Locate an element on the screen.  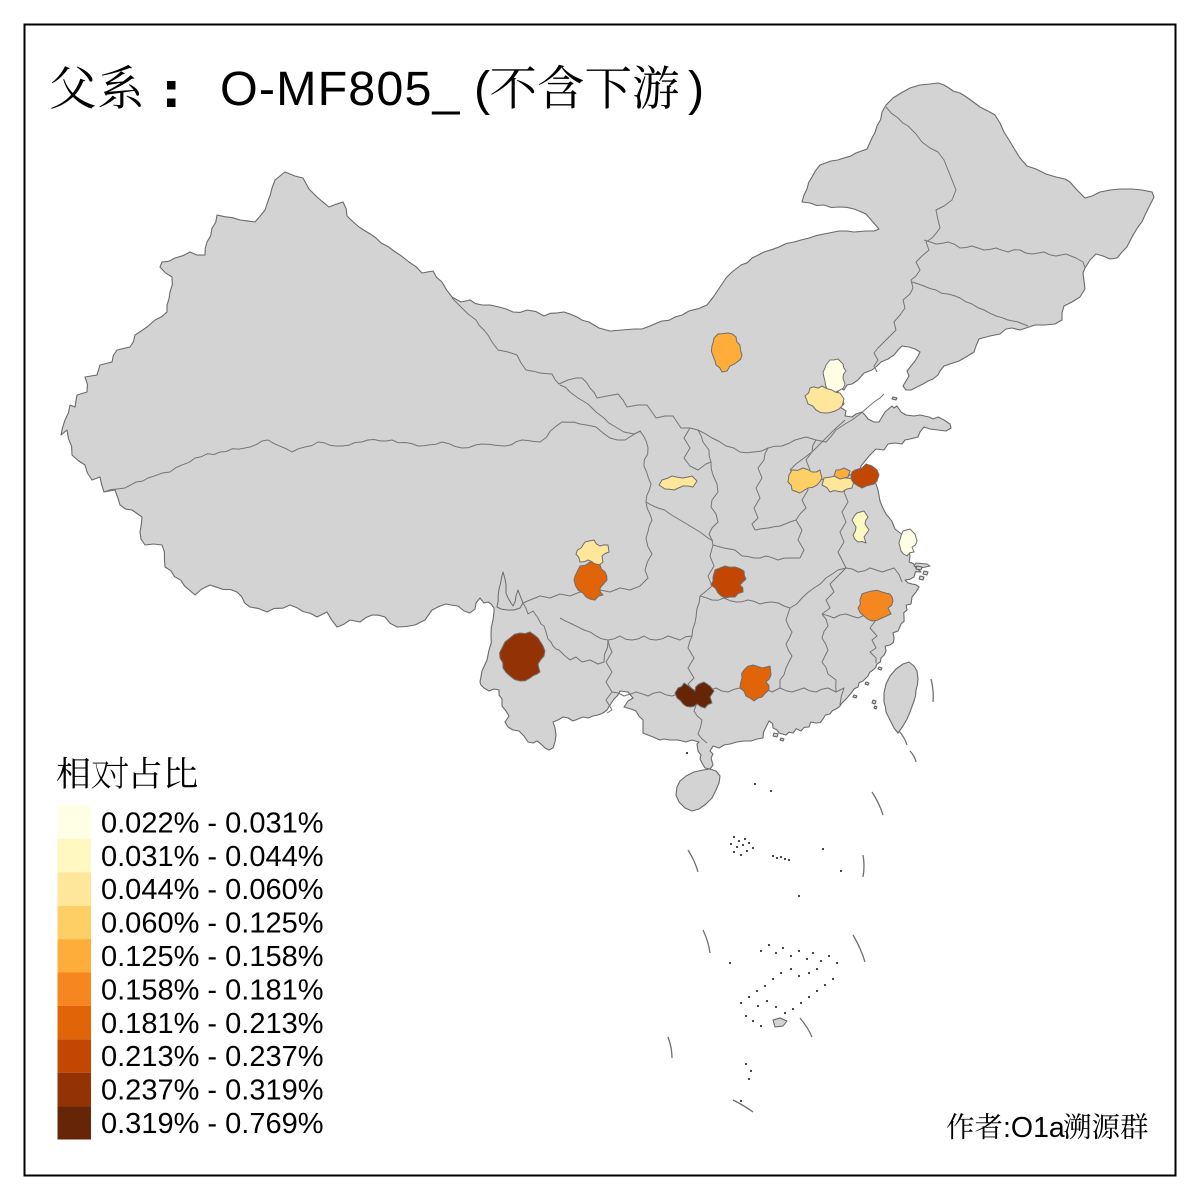
svg-text: 0.060% - 0.125% is located at coordinates (212, 924).